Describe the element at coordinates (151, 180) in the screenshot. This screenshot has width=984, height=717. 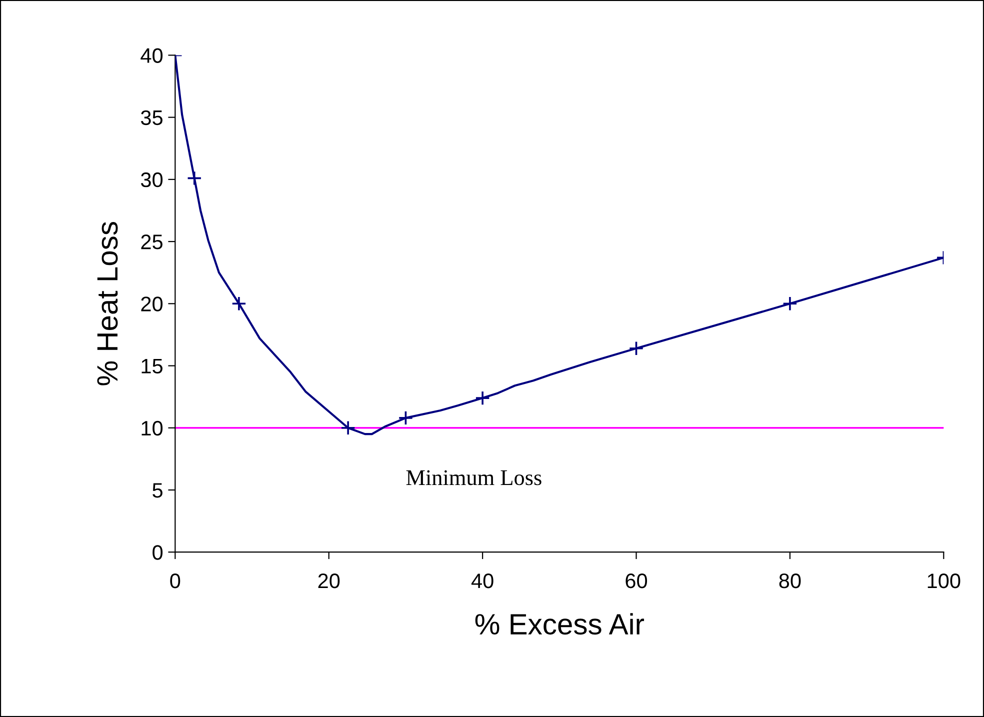
I see `y-tick-label: 30` at that location.